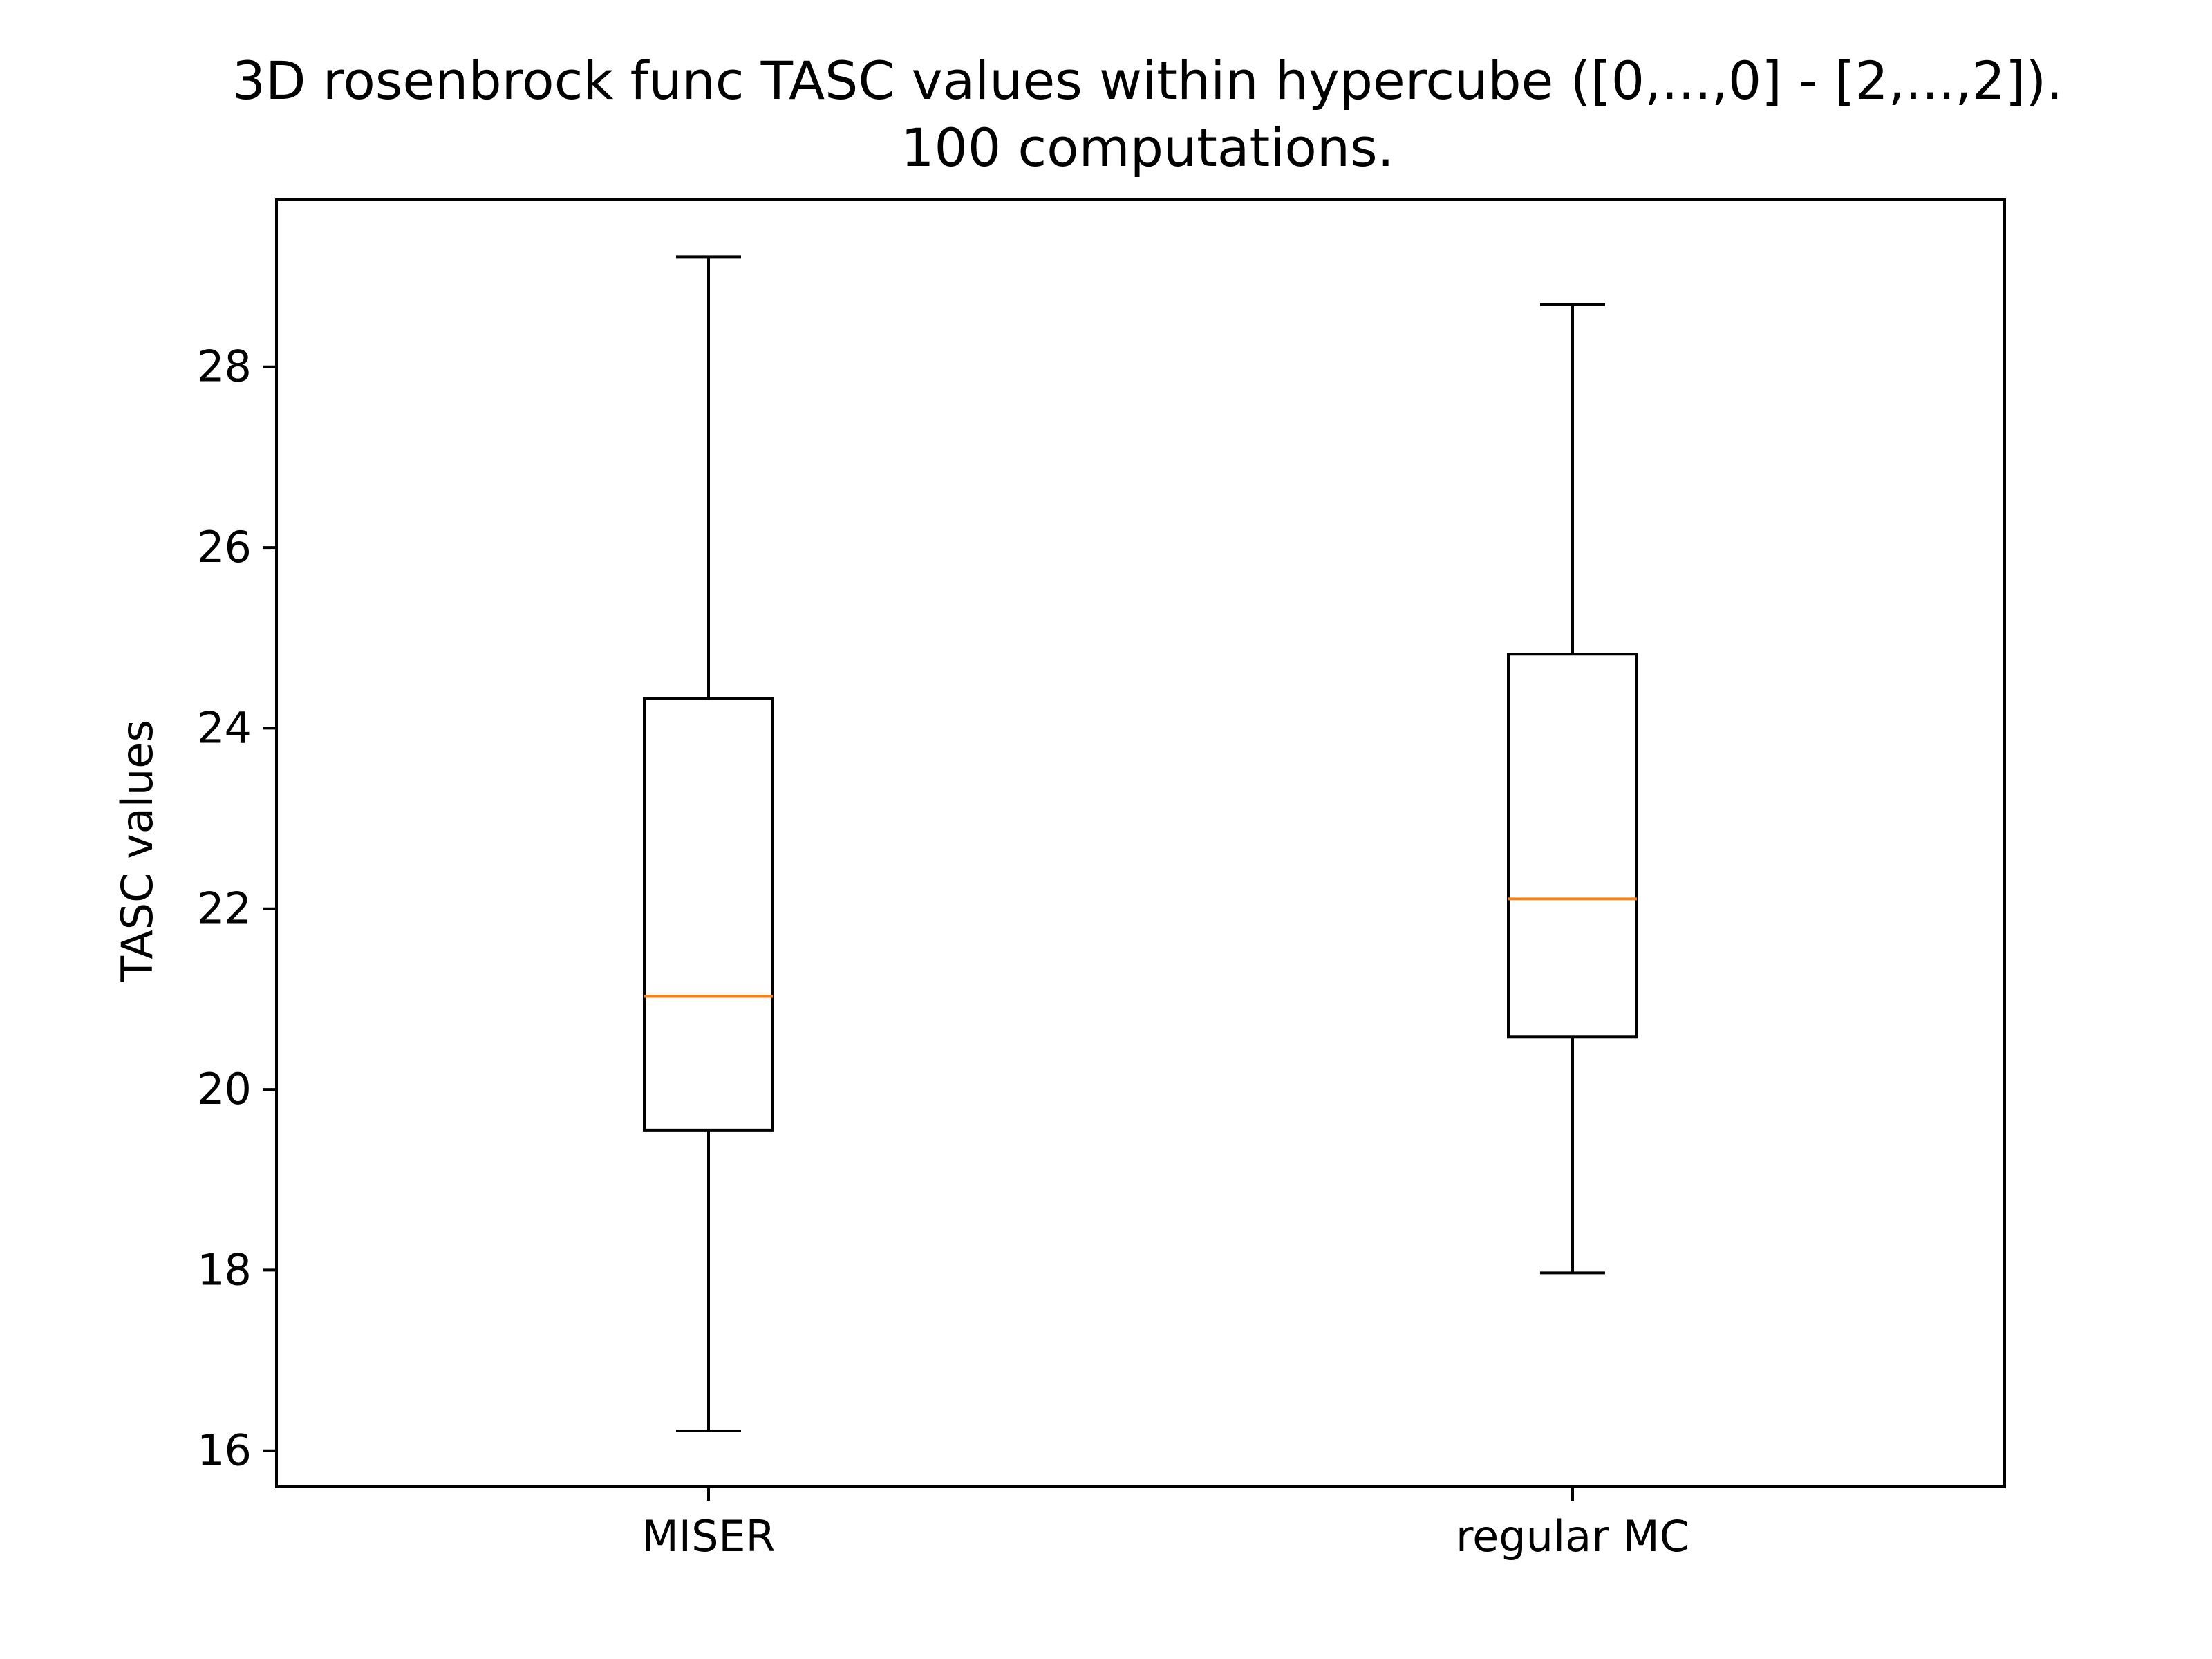 The height and width of the screenshot is (1659, 2212). Describe the element at coordinates (1572, 1536) in the screenshot. I see `x-tick-label: regular MC` at that location.